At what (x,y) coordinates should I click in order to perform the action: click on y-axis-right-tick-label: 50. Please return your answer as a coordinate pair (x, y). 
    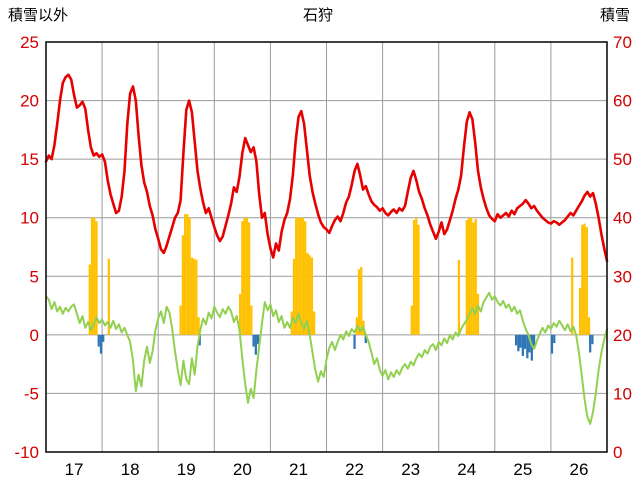
    Looking at the image, I should click on (622, 159).